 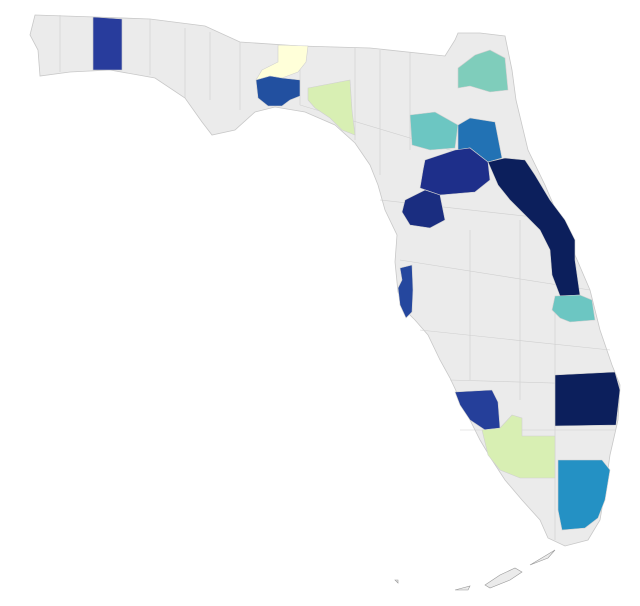 What do you see at coordinates (475, 570) in the screenshot?
I see `keys` at bounding box center [475, 570].